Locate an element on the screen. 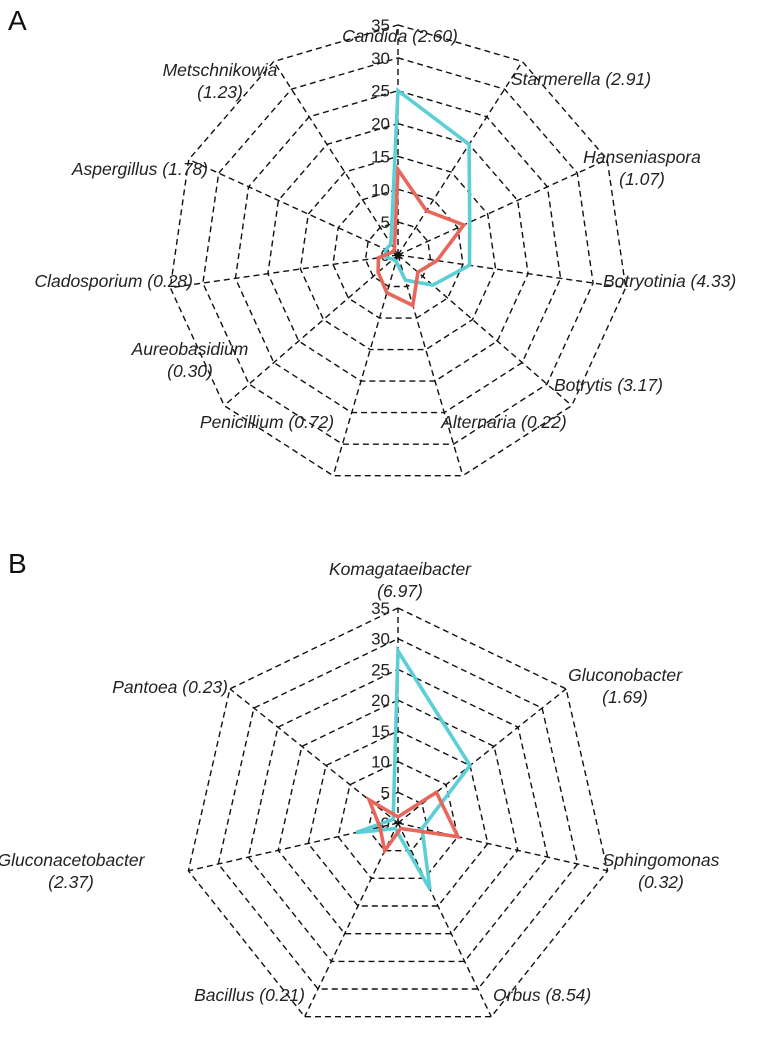 The height and width of the screenshot is (1040, 767). category-value: (1.69) is located at coordinates (625, 697).